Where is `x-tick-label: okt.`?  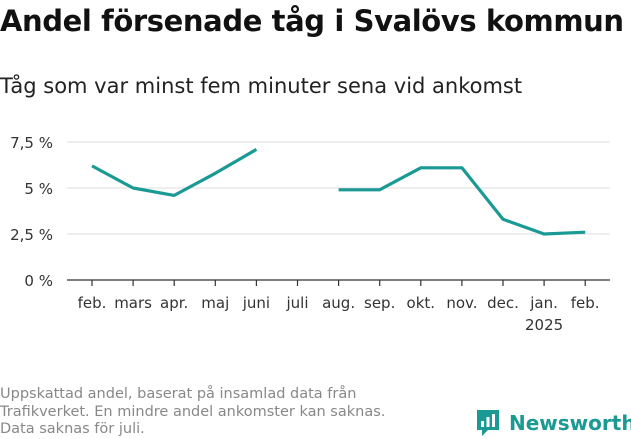 x-tick-label: okt. is located at coordinates (421, 303).